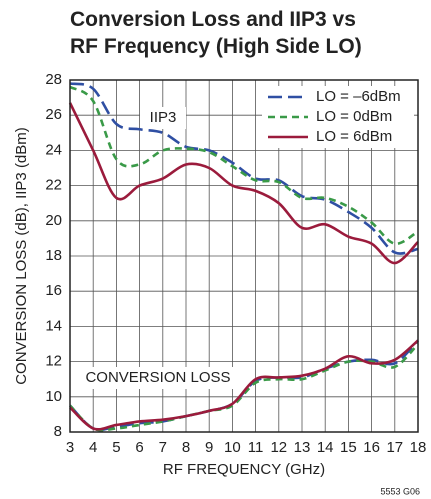 The height and width of the screenshot is (499, 431). Describe the element at coordinates (53, 114) in the screenshot. I see `y-tick-label: 26` at that location.